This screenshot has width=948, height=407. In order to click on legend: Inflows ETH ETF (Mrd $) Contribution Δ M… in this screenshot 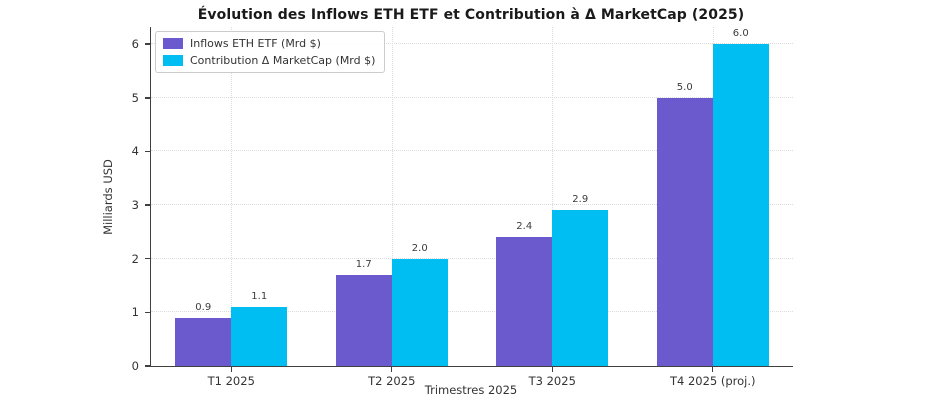, I will do `click(270, 52)`.